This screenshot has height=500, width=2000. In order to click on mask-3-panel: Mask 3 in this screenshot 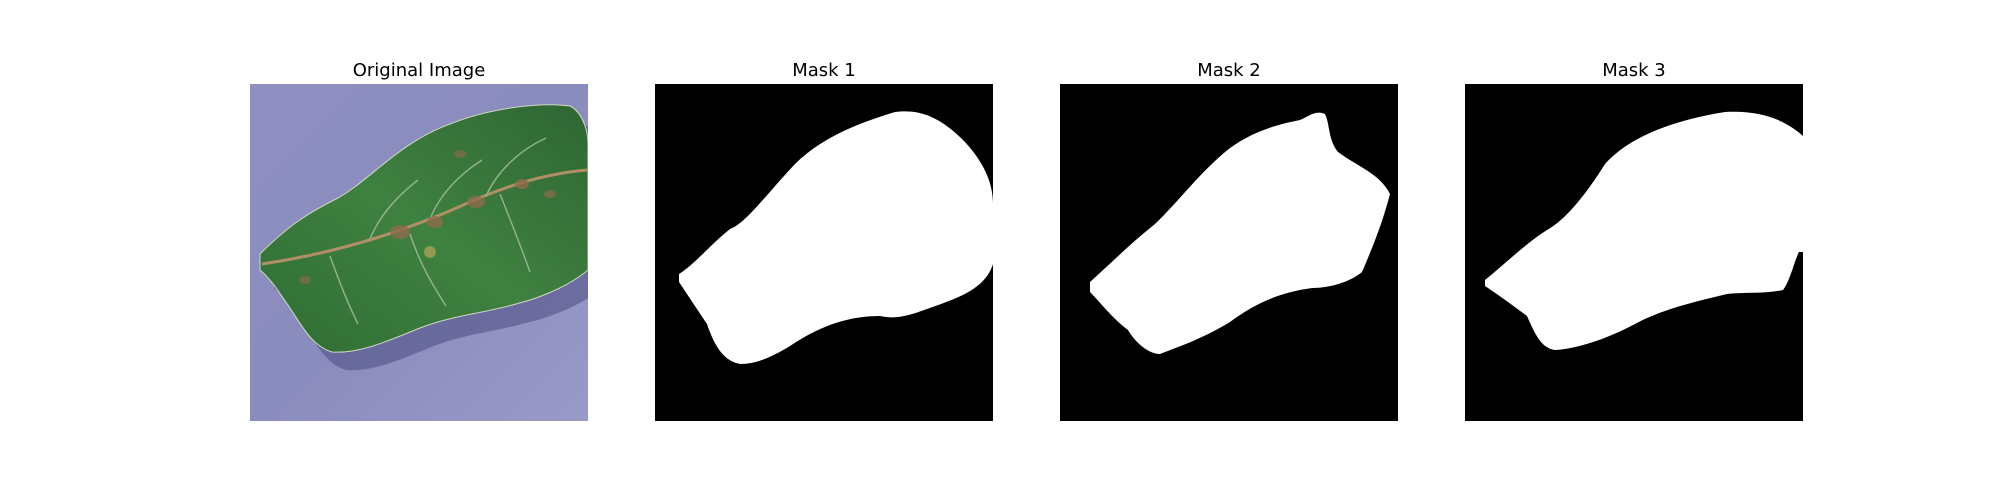, I will do `click(1634, 242)`.